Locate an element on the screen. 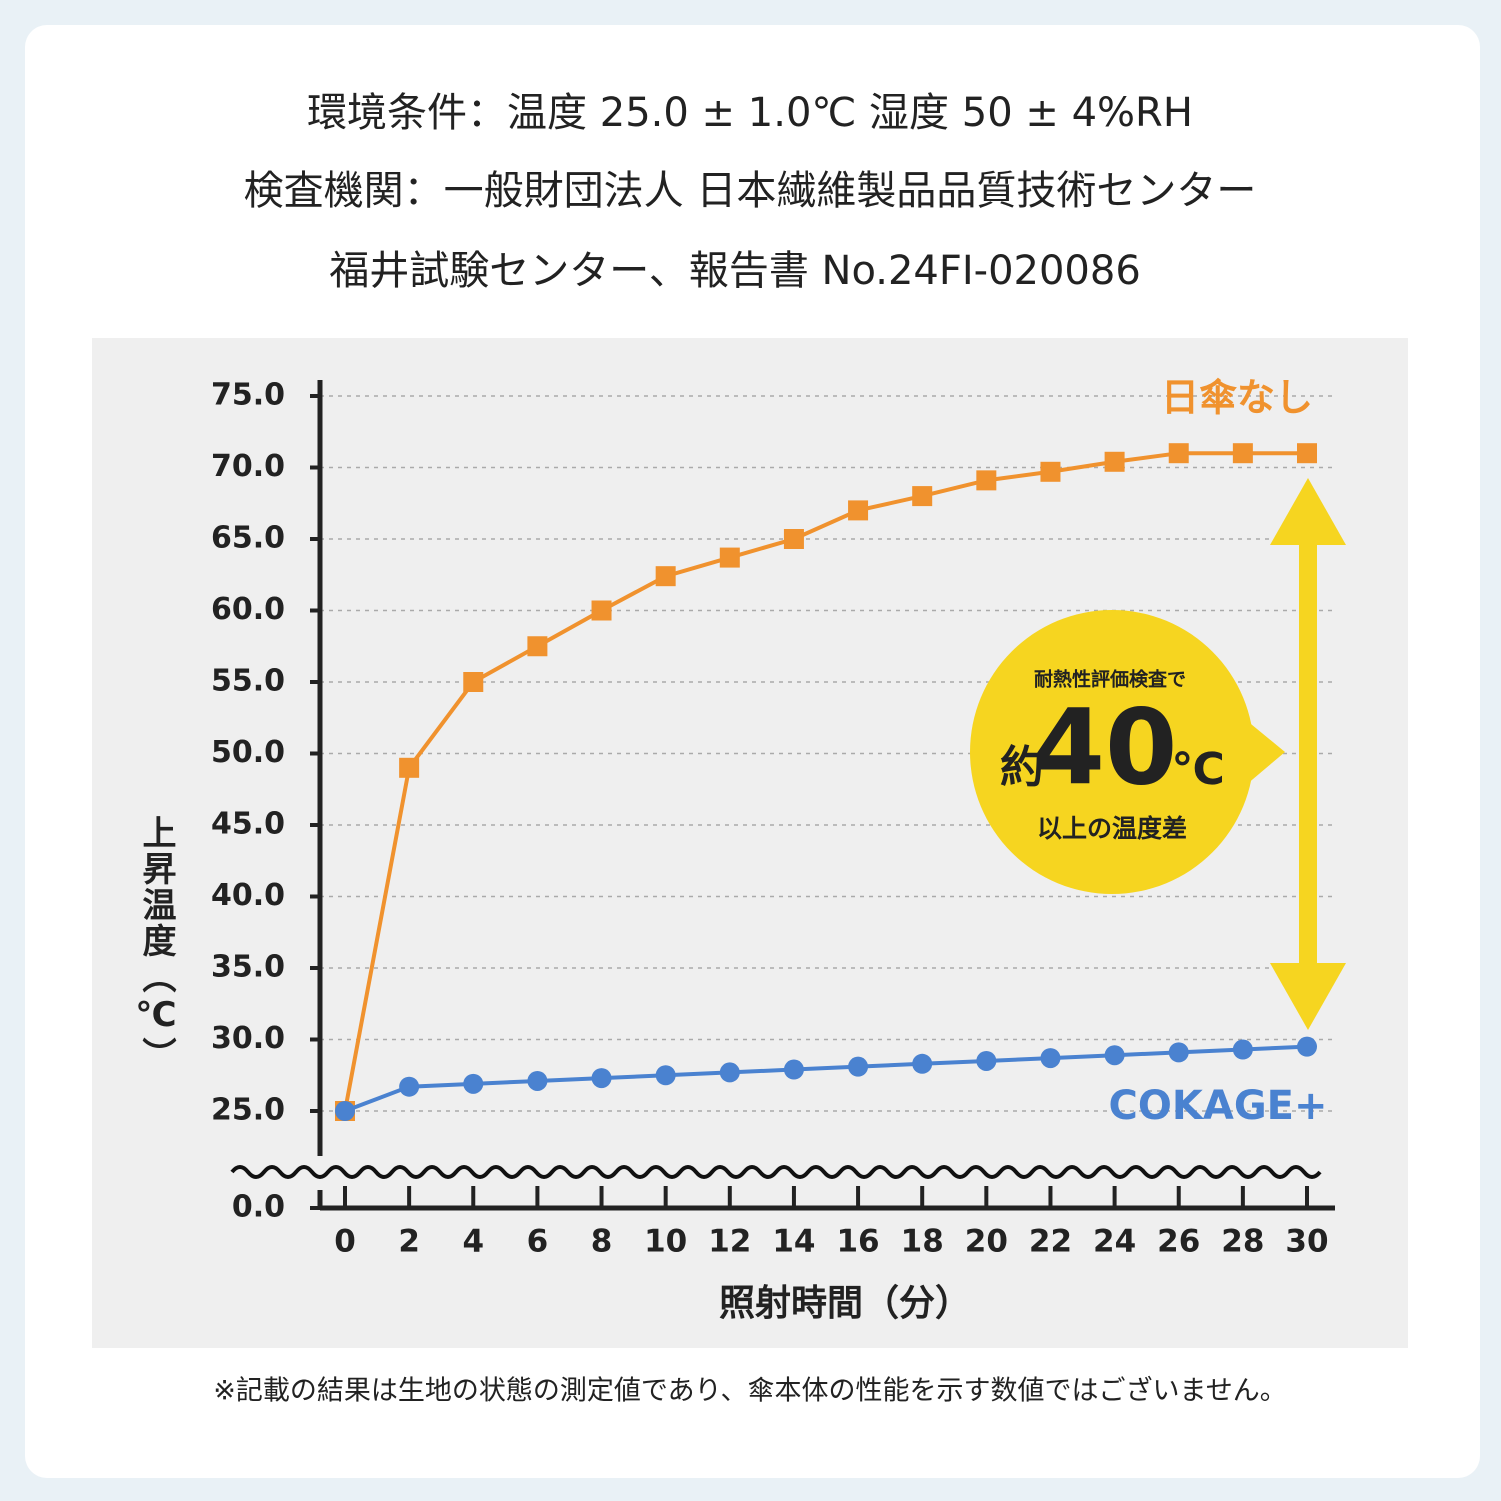 The width and height of the screenshot is (1501, 1501). x-tick-label: 10 is located at coordinates (665, 1242).